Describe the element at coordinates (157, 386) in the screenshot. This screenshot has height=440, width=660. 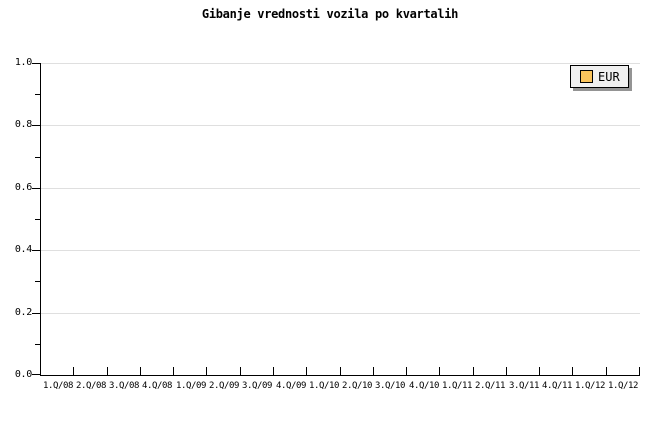
I see `x-axis-label-3: 4.Q/08` at that location.